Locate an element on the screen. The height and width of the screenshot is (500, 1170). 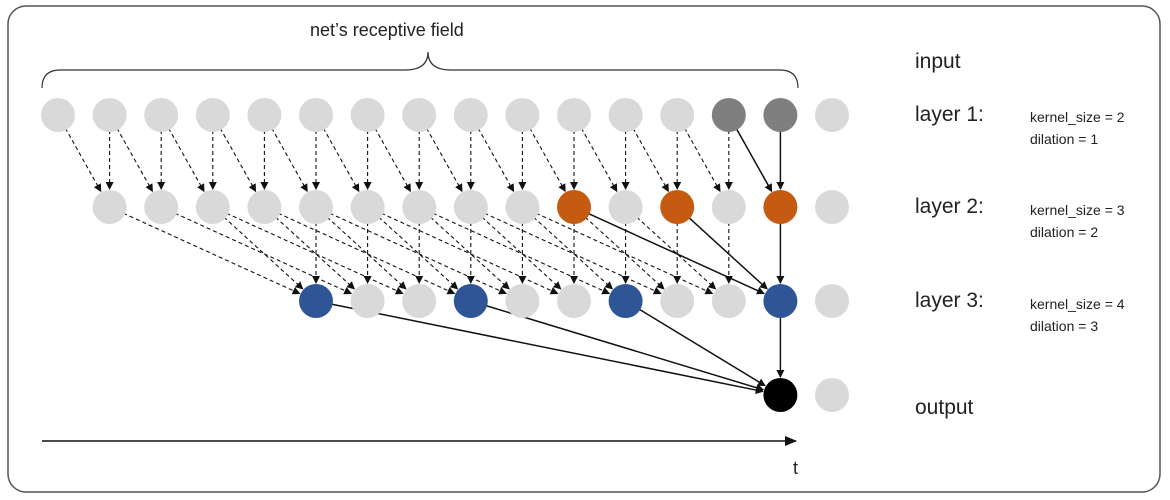
time-axis-label: t is located at coordinates (796, 468).